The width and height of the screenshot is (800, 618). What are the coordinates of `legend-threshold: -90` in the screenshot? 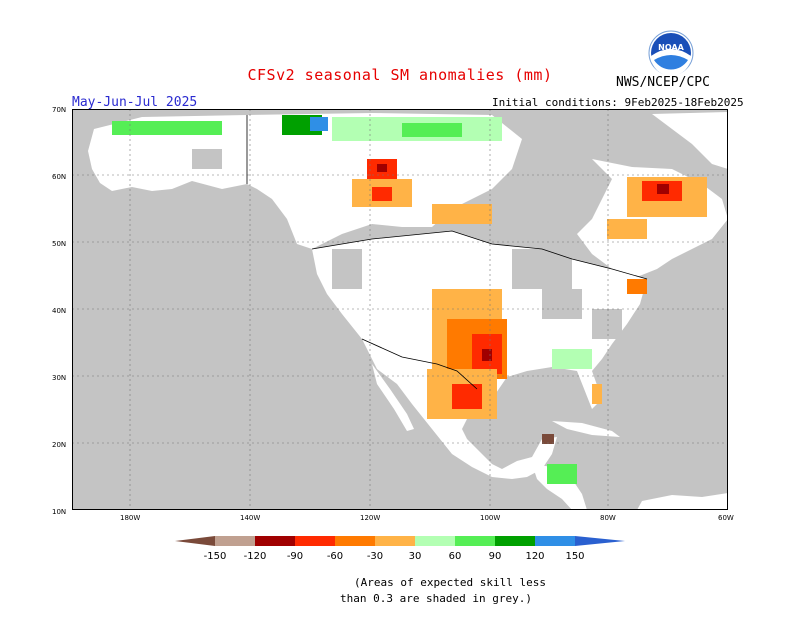 It's located at (295, 556).